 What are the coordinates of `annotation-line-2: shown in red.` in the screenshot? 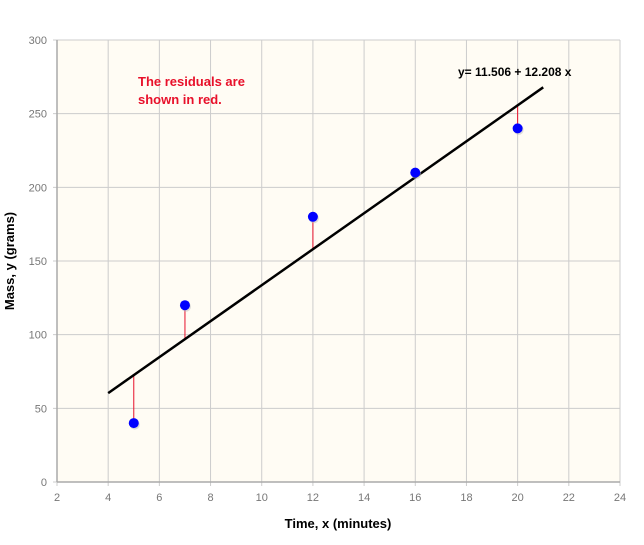 It's located at (180, 99).